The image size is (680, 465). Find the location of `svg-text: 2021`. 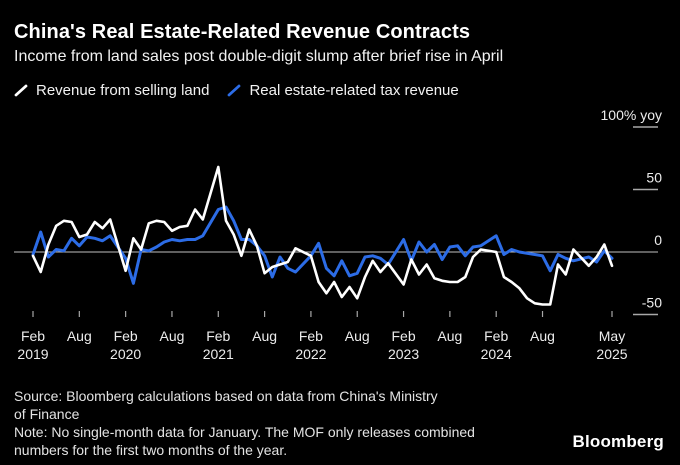

svg-text: 2021 is located at coordinates (218, 354).